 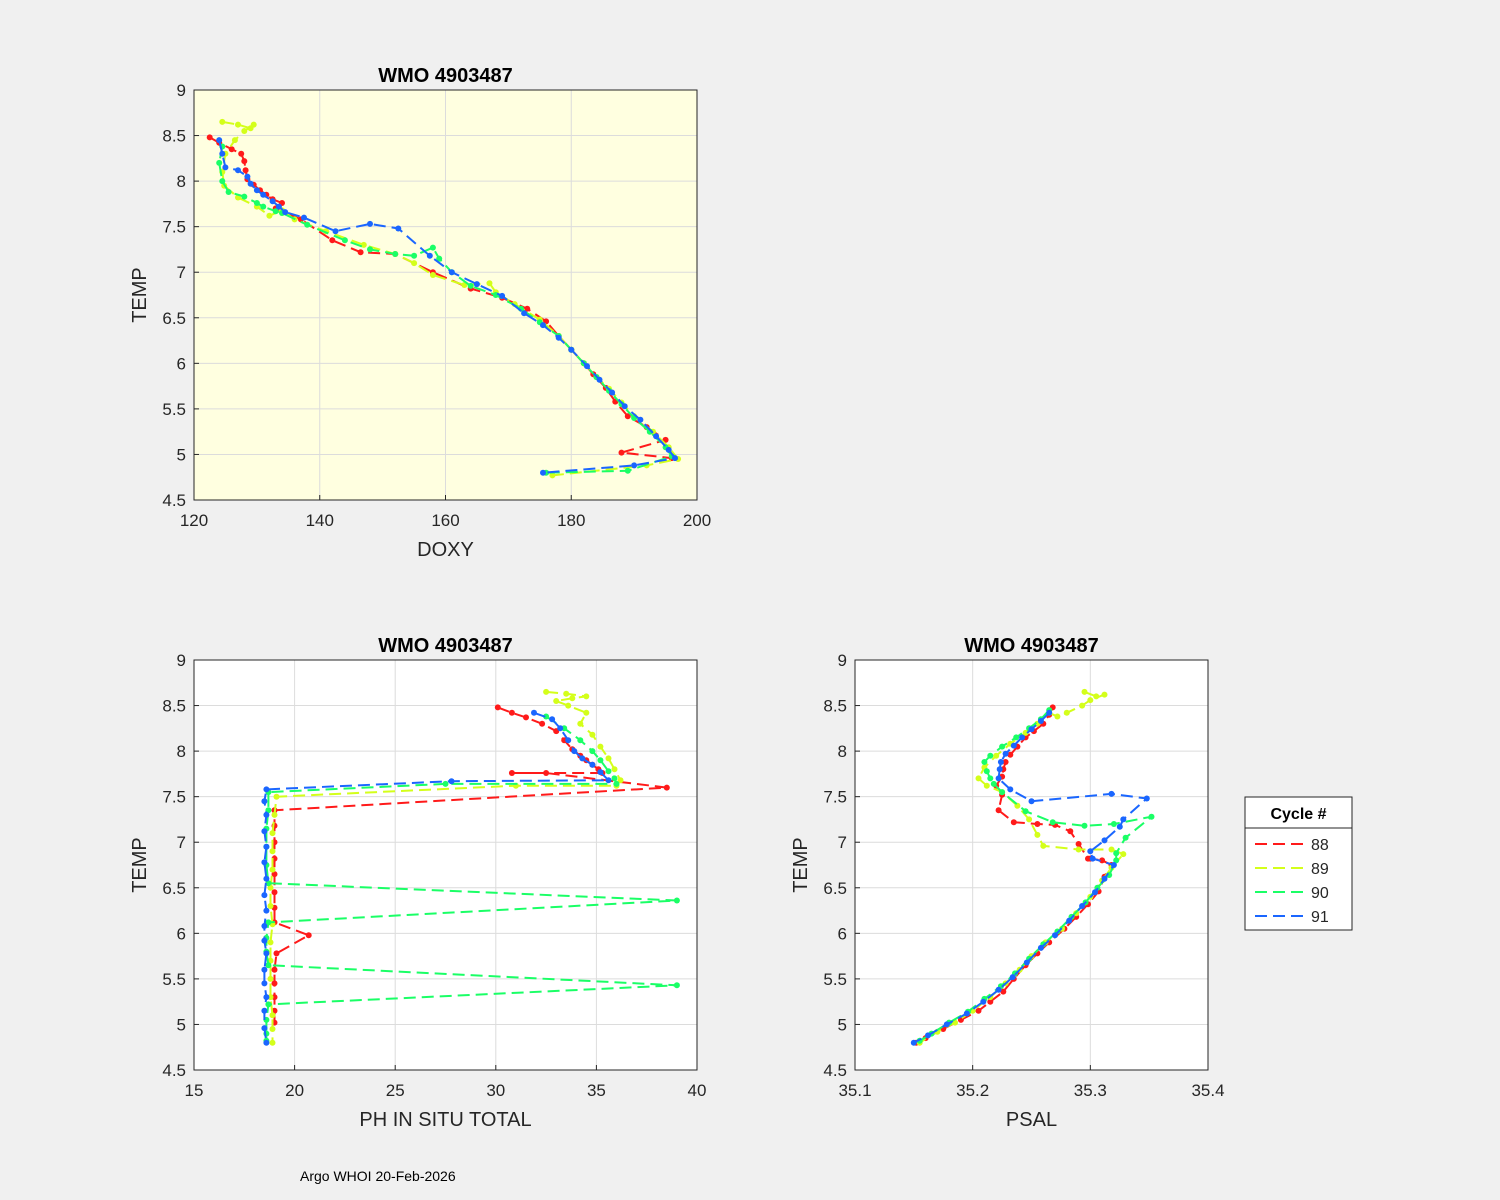 What do you see at coordinates (194, 520) in the screenshot?
I see `x-tick-label: 120` at bounding box center [194, 520].